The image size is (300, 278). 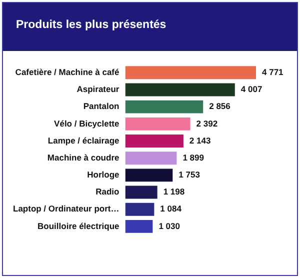 What do you see at coordinates (251, 89) in the screenshot?
I see `data-label: 4 007` at bounding box center [251, 89].